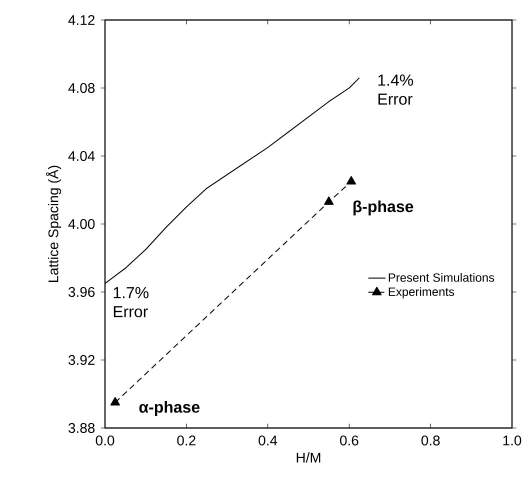 The image size is (529, 493). I want to click on annotation: β-phase, so click(384, 208).